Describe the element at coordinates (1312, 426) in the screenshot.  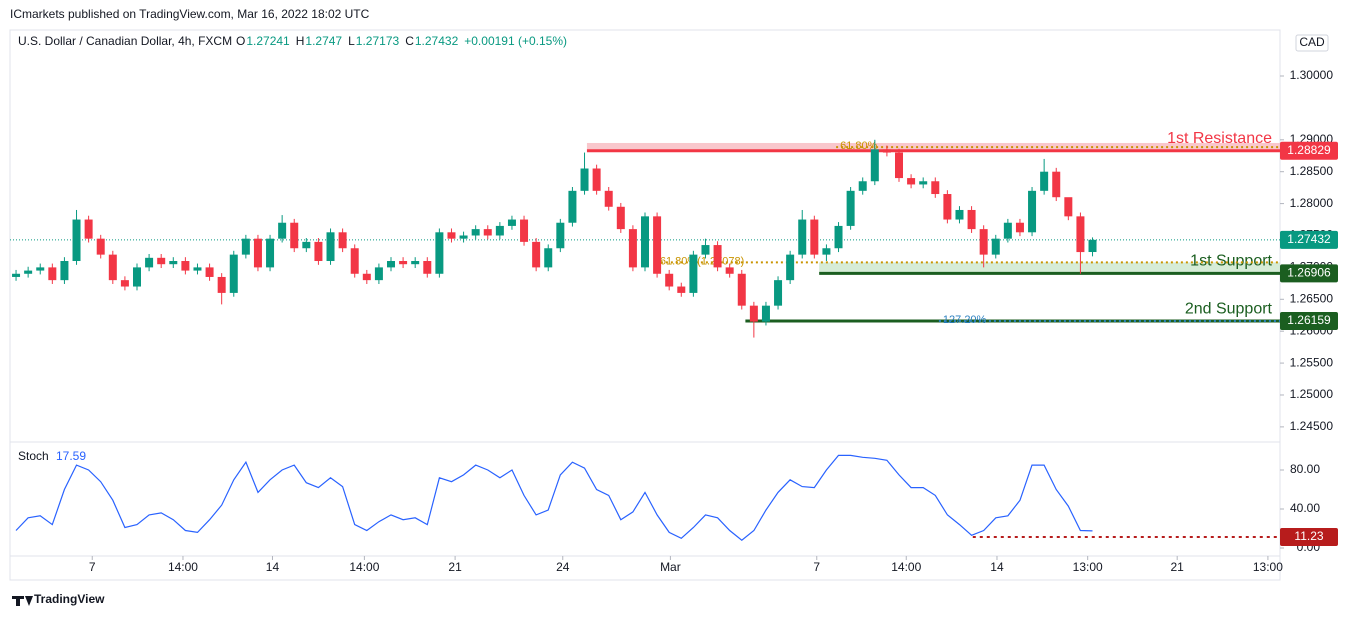
I see `y-tick-label: 1.24500` at that location.